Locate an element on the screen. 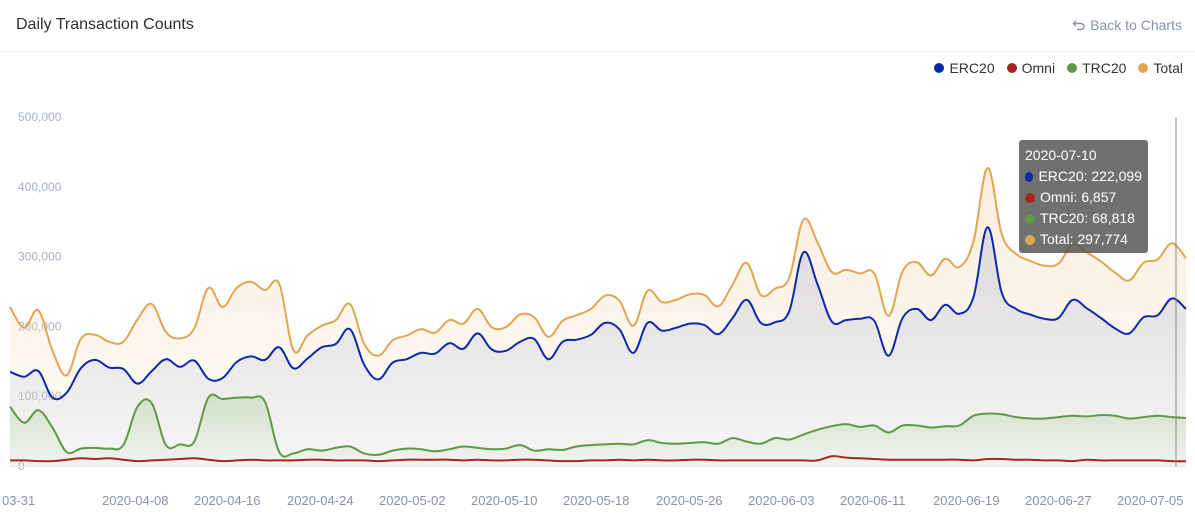  y-tick-label: 400,000 is located at coordinates (40, 187).